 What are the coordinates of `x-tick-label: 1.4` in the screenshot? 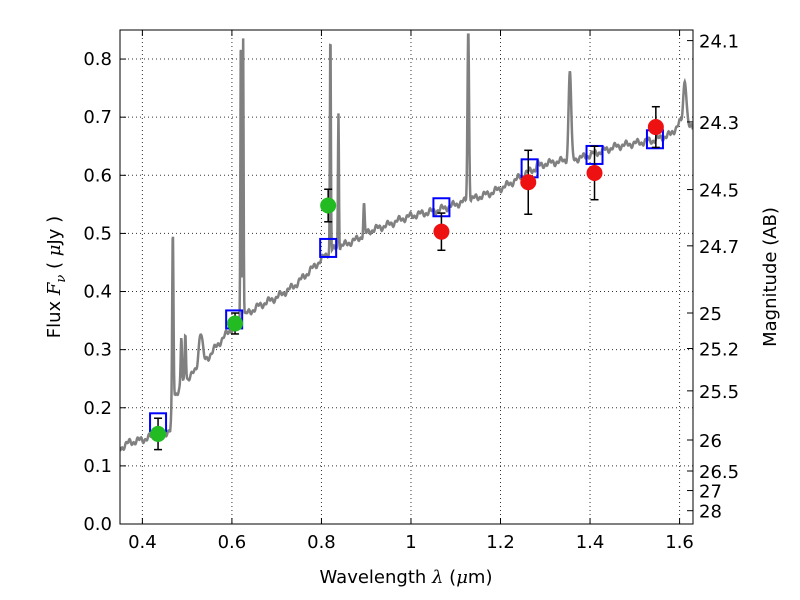 It's located at (590, 542).